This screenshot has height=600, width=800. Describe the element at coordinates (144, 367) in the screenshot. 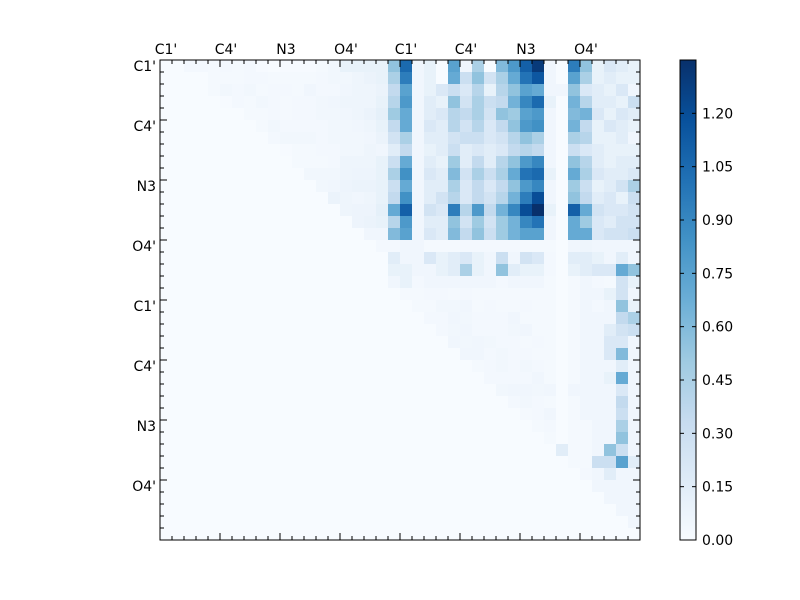

I see `y-tick-label: C4'` at that location.